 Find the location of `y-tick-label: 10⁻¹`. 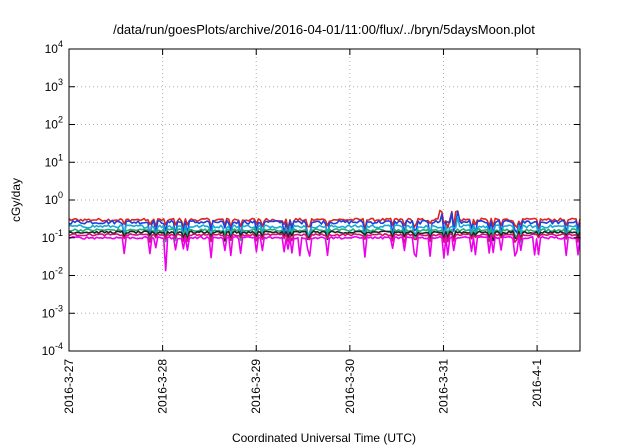

y-tick-label: 10⁻¹ is located at coordinates (52, 236).